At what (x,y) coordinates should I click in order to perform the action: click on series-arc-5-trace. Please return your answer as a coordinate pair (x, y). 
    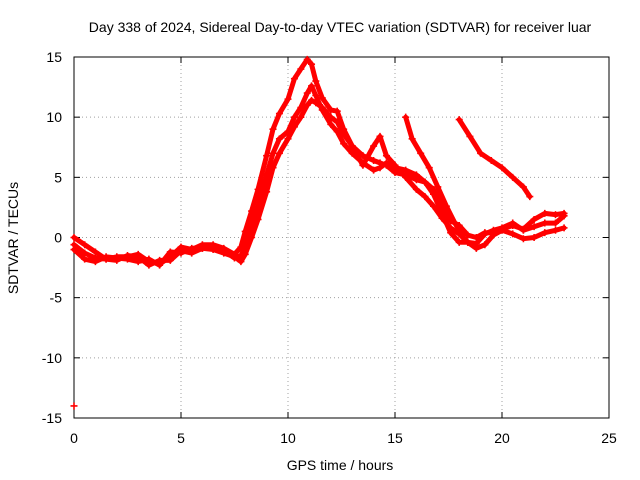
    Looking at the image, I should click on (494, 158).